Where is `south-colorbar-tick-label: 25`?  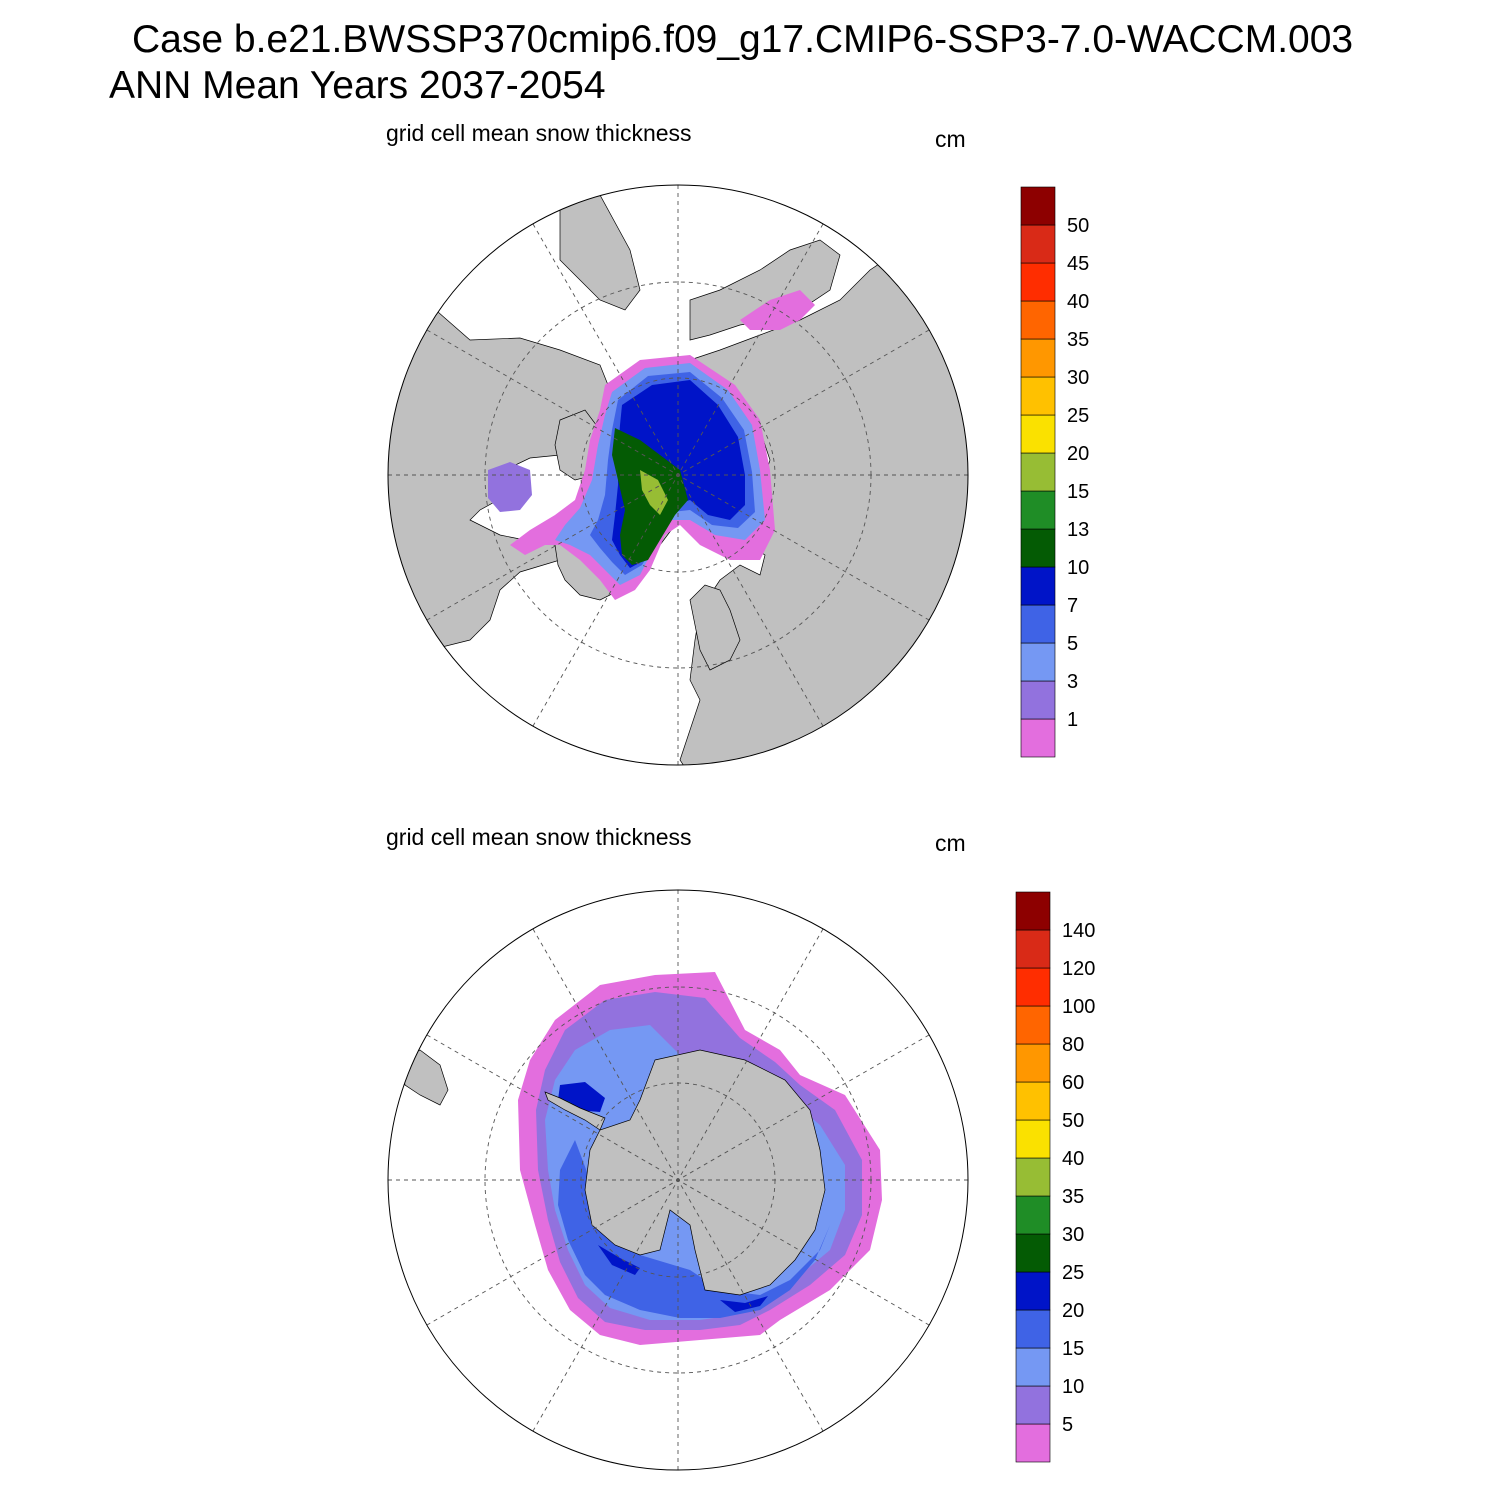
south-colorbar-tick-label: 25 is located at coordinates (1073, 1273).